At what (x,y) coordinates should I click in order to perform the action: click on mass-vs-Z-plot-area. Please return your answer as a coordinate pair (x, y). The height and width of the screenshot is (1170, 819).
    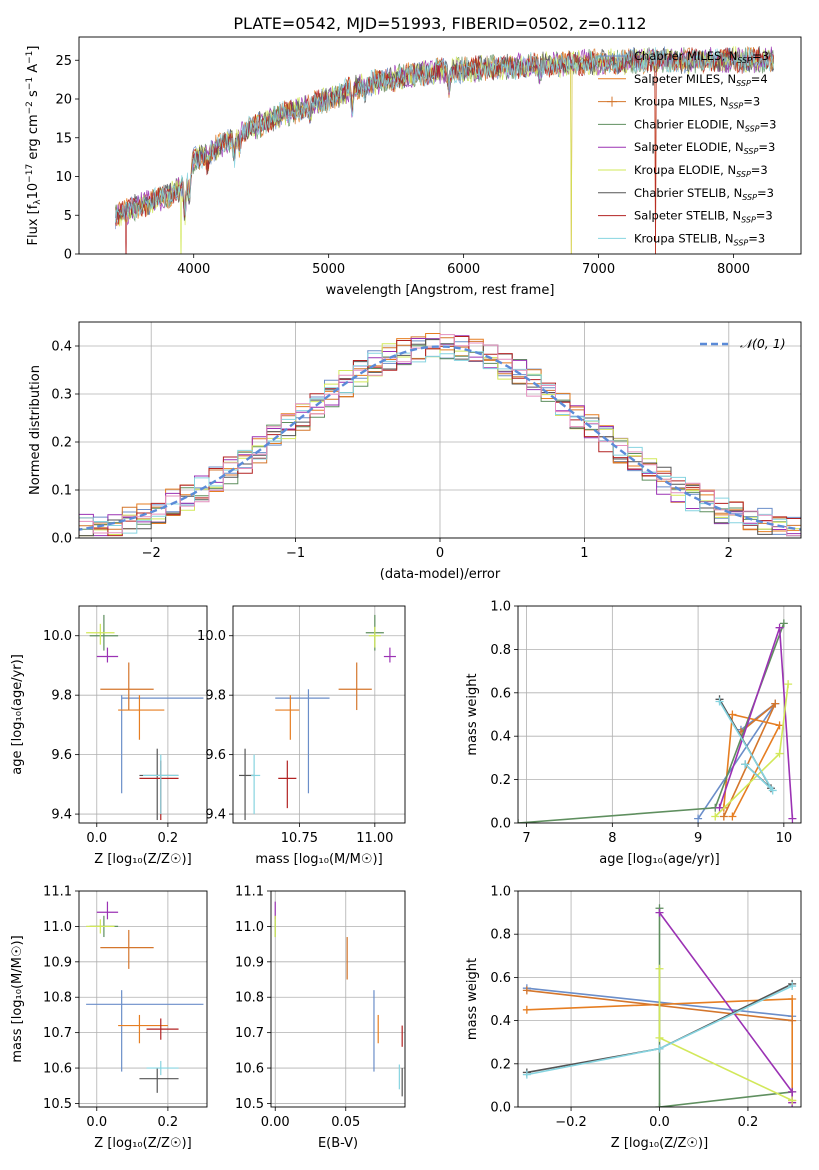
    Looking at the image, I should click on (143, 999).